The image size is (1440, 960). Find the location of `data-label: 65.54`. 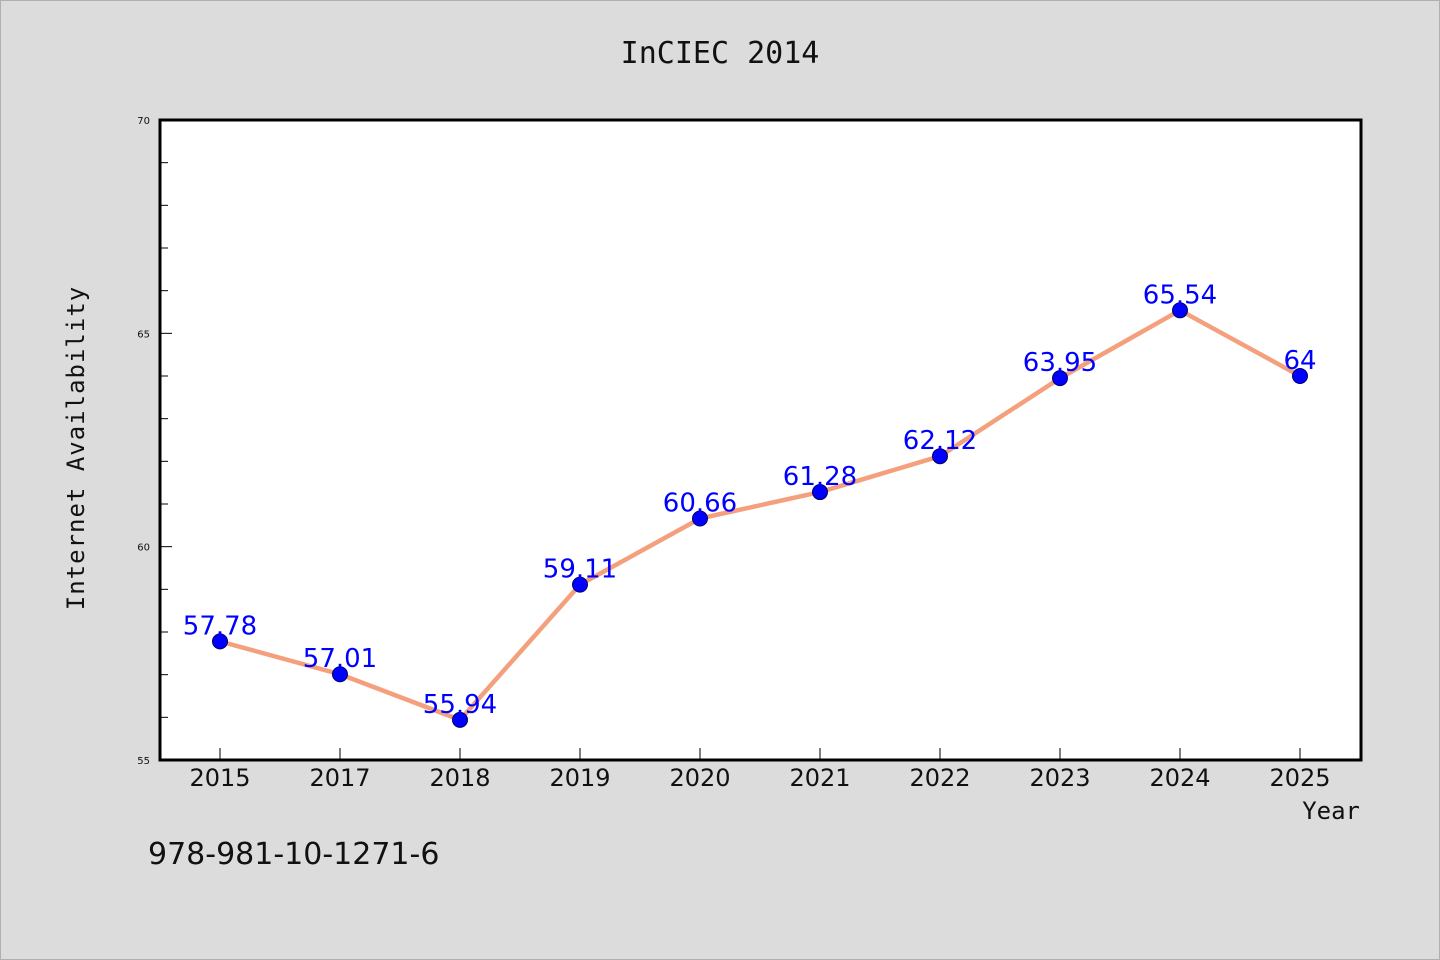

data-label: 65.54 is located at coordinates (1180, 295).